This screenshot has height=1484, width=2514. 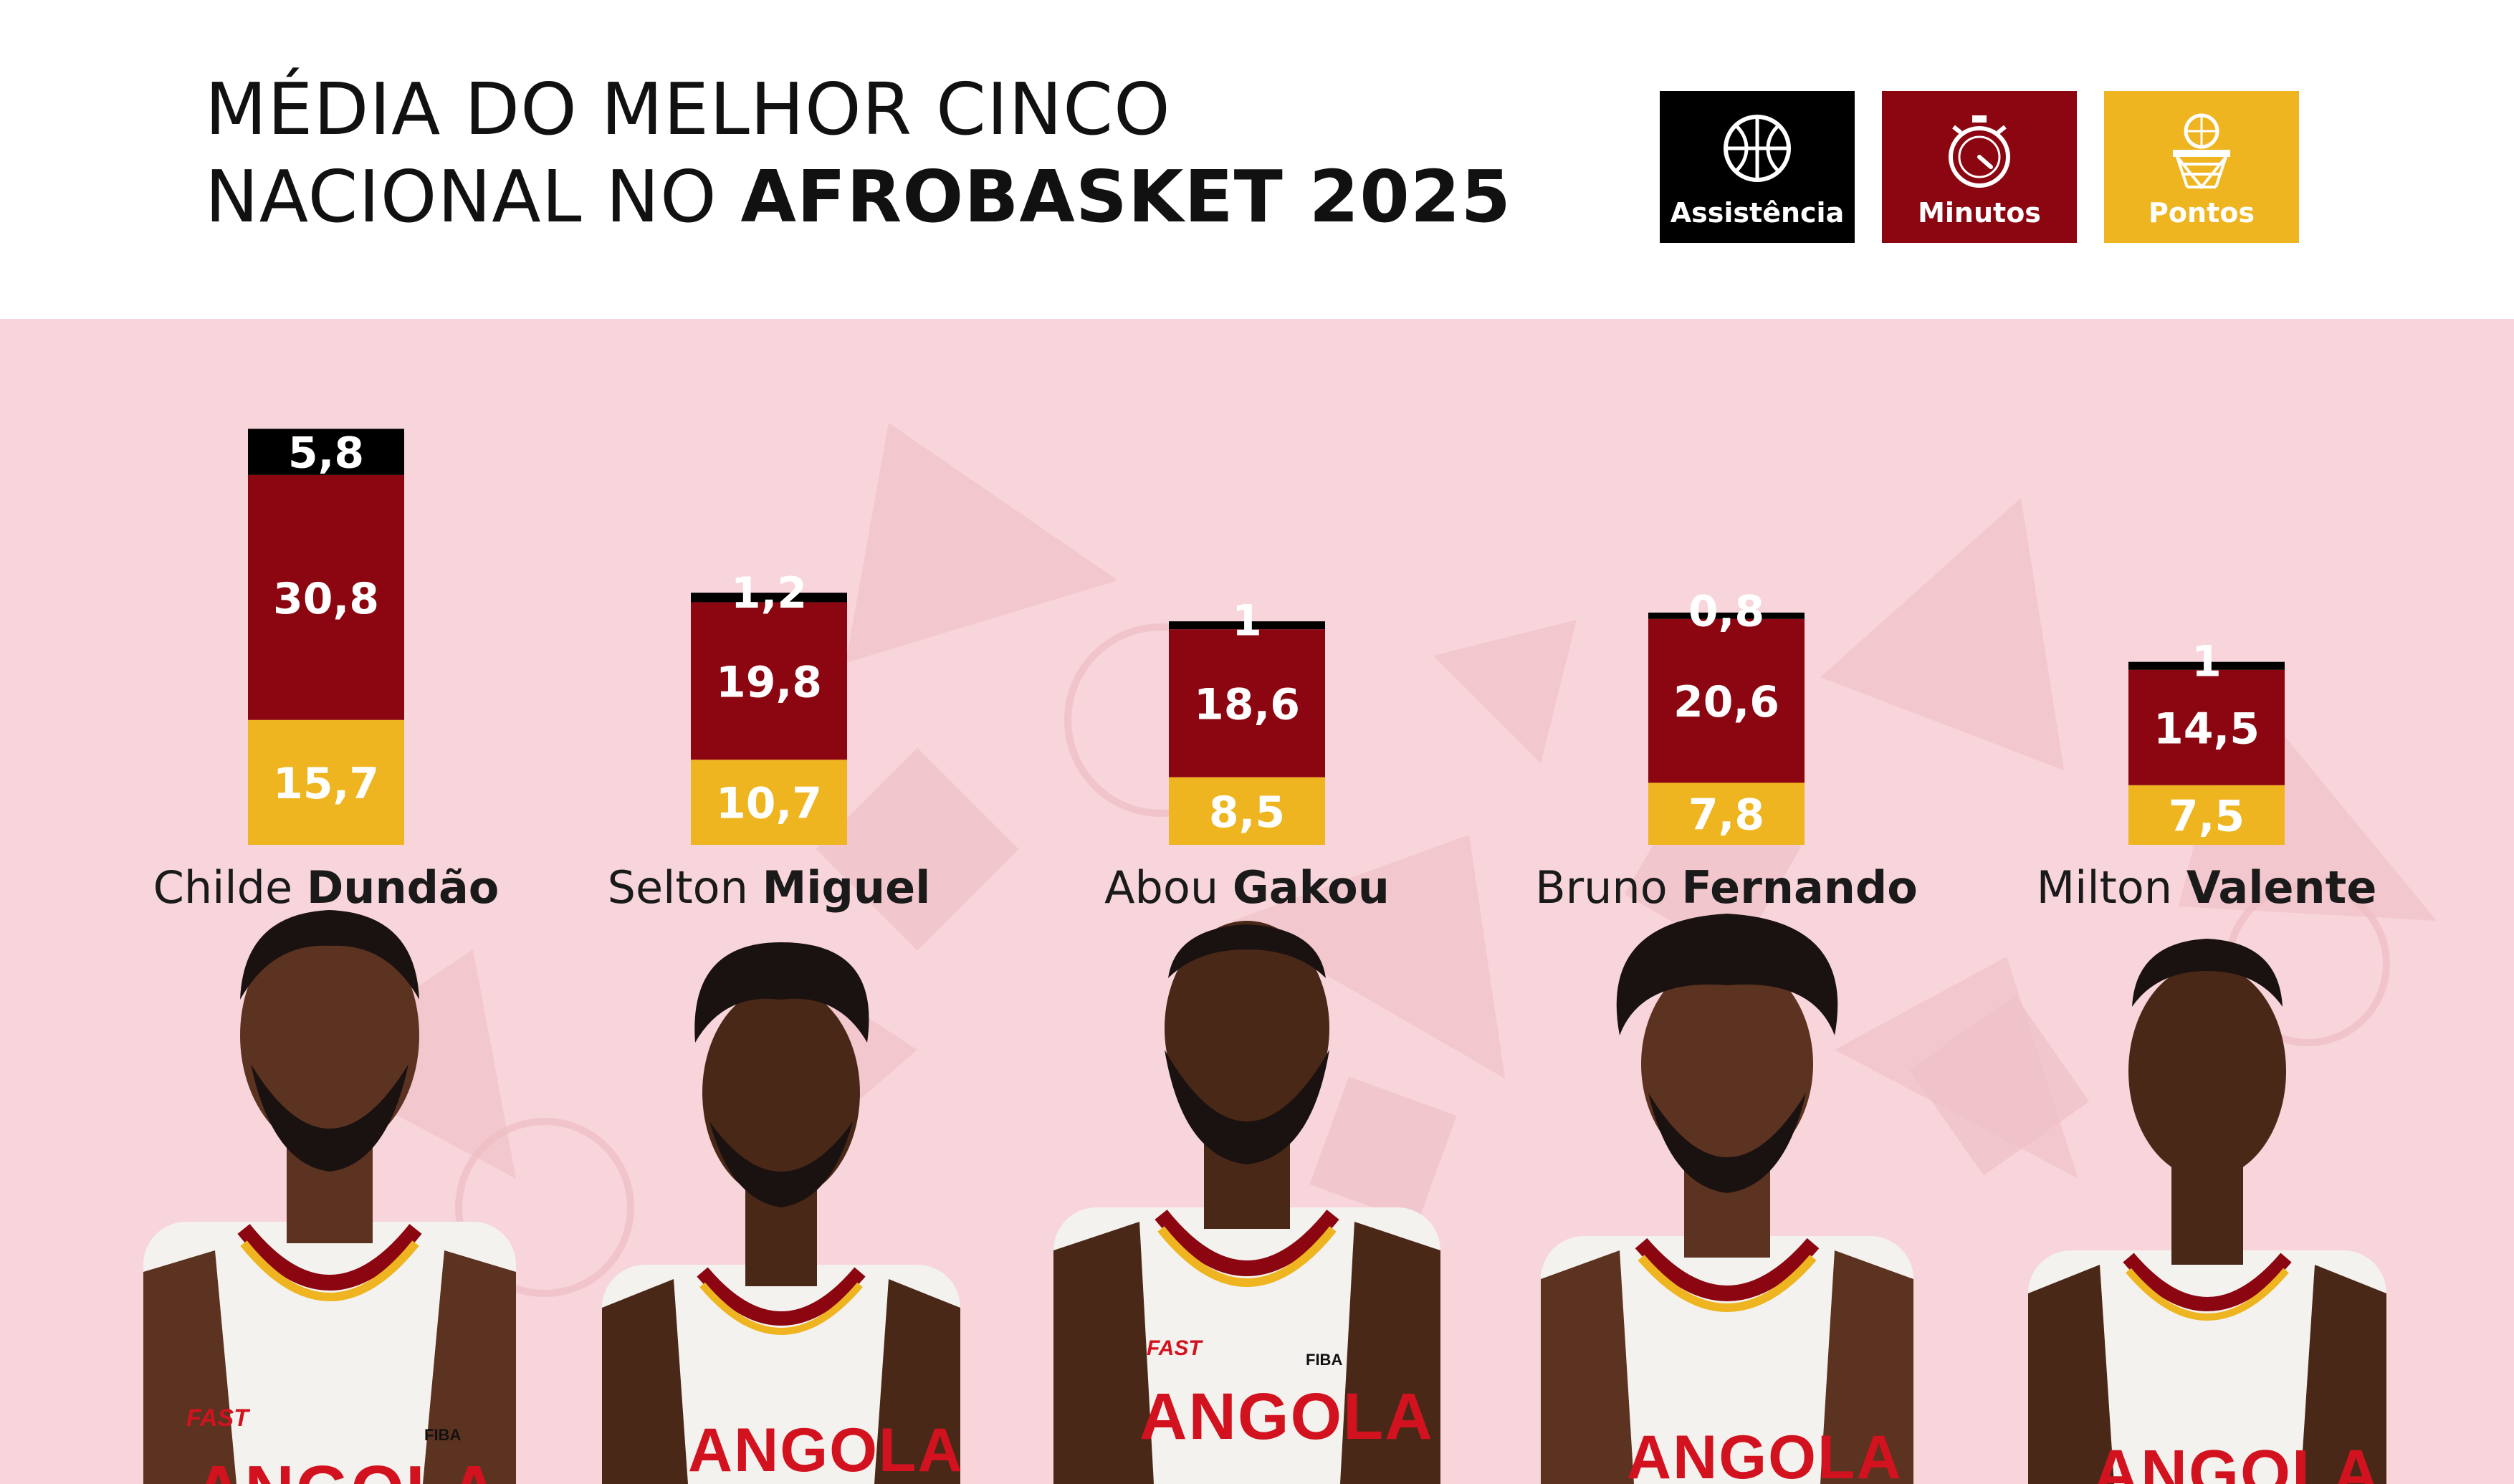 I want to click on player-photo-milton-valente, so click(x=2207, y=1211).